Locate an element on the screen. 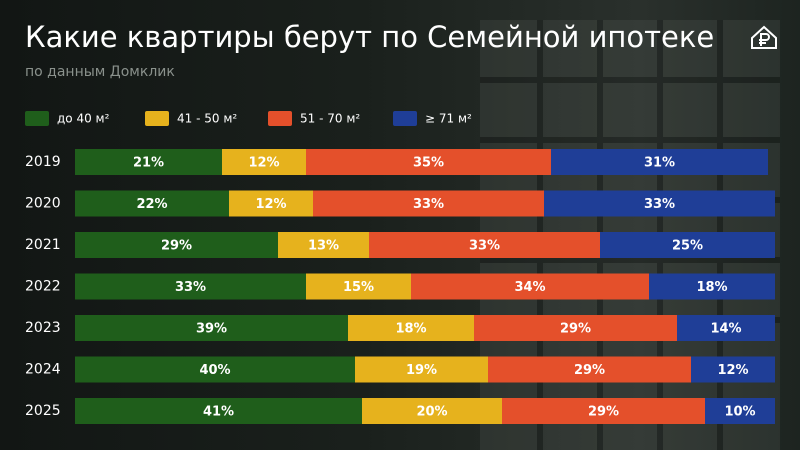 The width and height of the screenshot is (800, 450). value-label: 10% is located at coordinates (739, 412).